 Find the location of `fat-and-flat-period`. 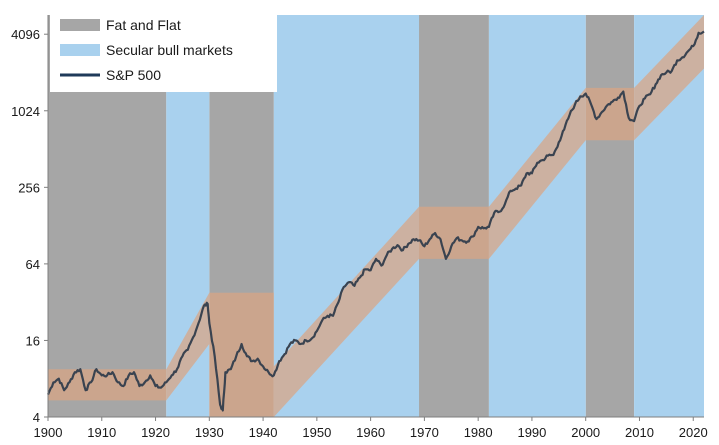

fat-and-flat-period is located at coordinates (610, 216).